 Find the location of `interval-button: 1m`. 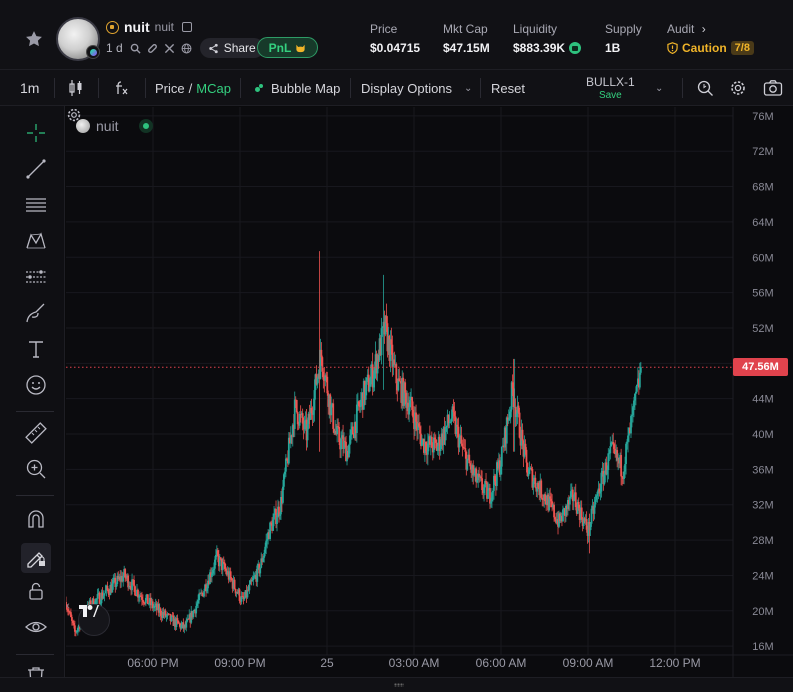

interval-button: 1m is located at coordinates (30, 88).